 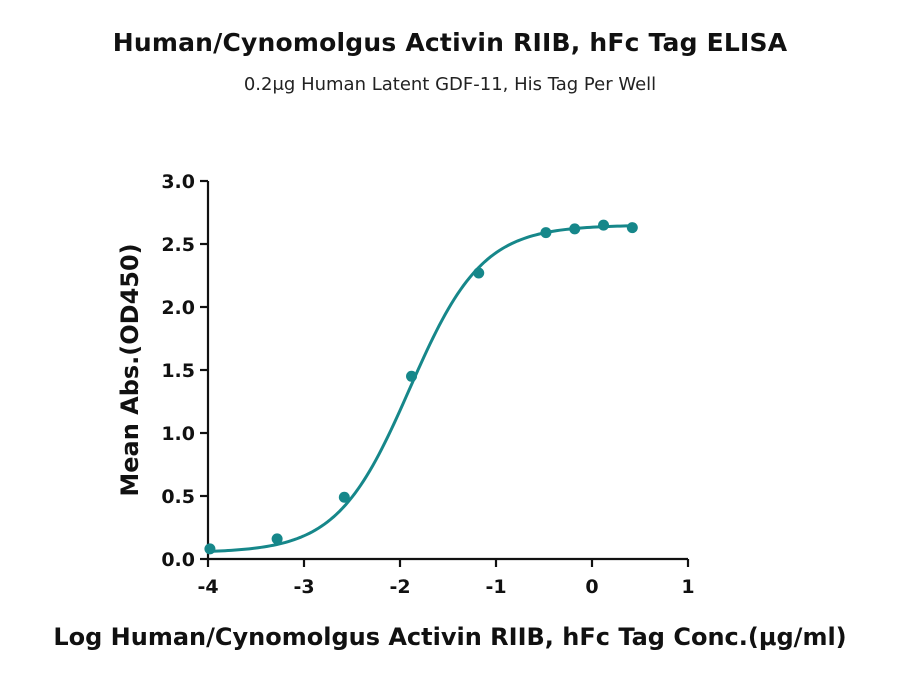 What do you see at coordinates (178, 371) in the screenshot?
I see `y-tick-label: 1.5` at bounding box center [178, 371].